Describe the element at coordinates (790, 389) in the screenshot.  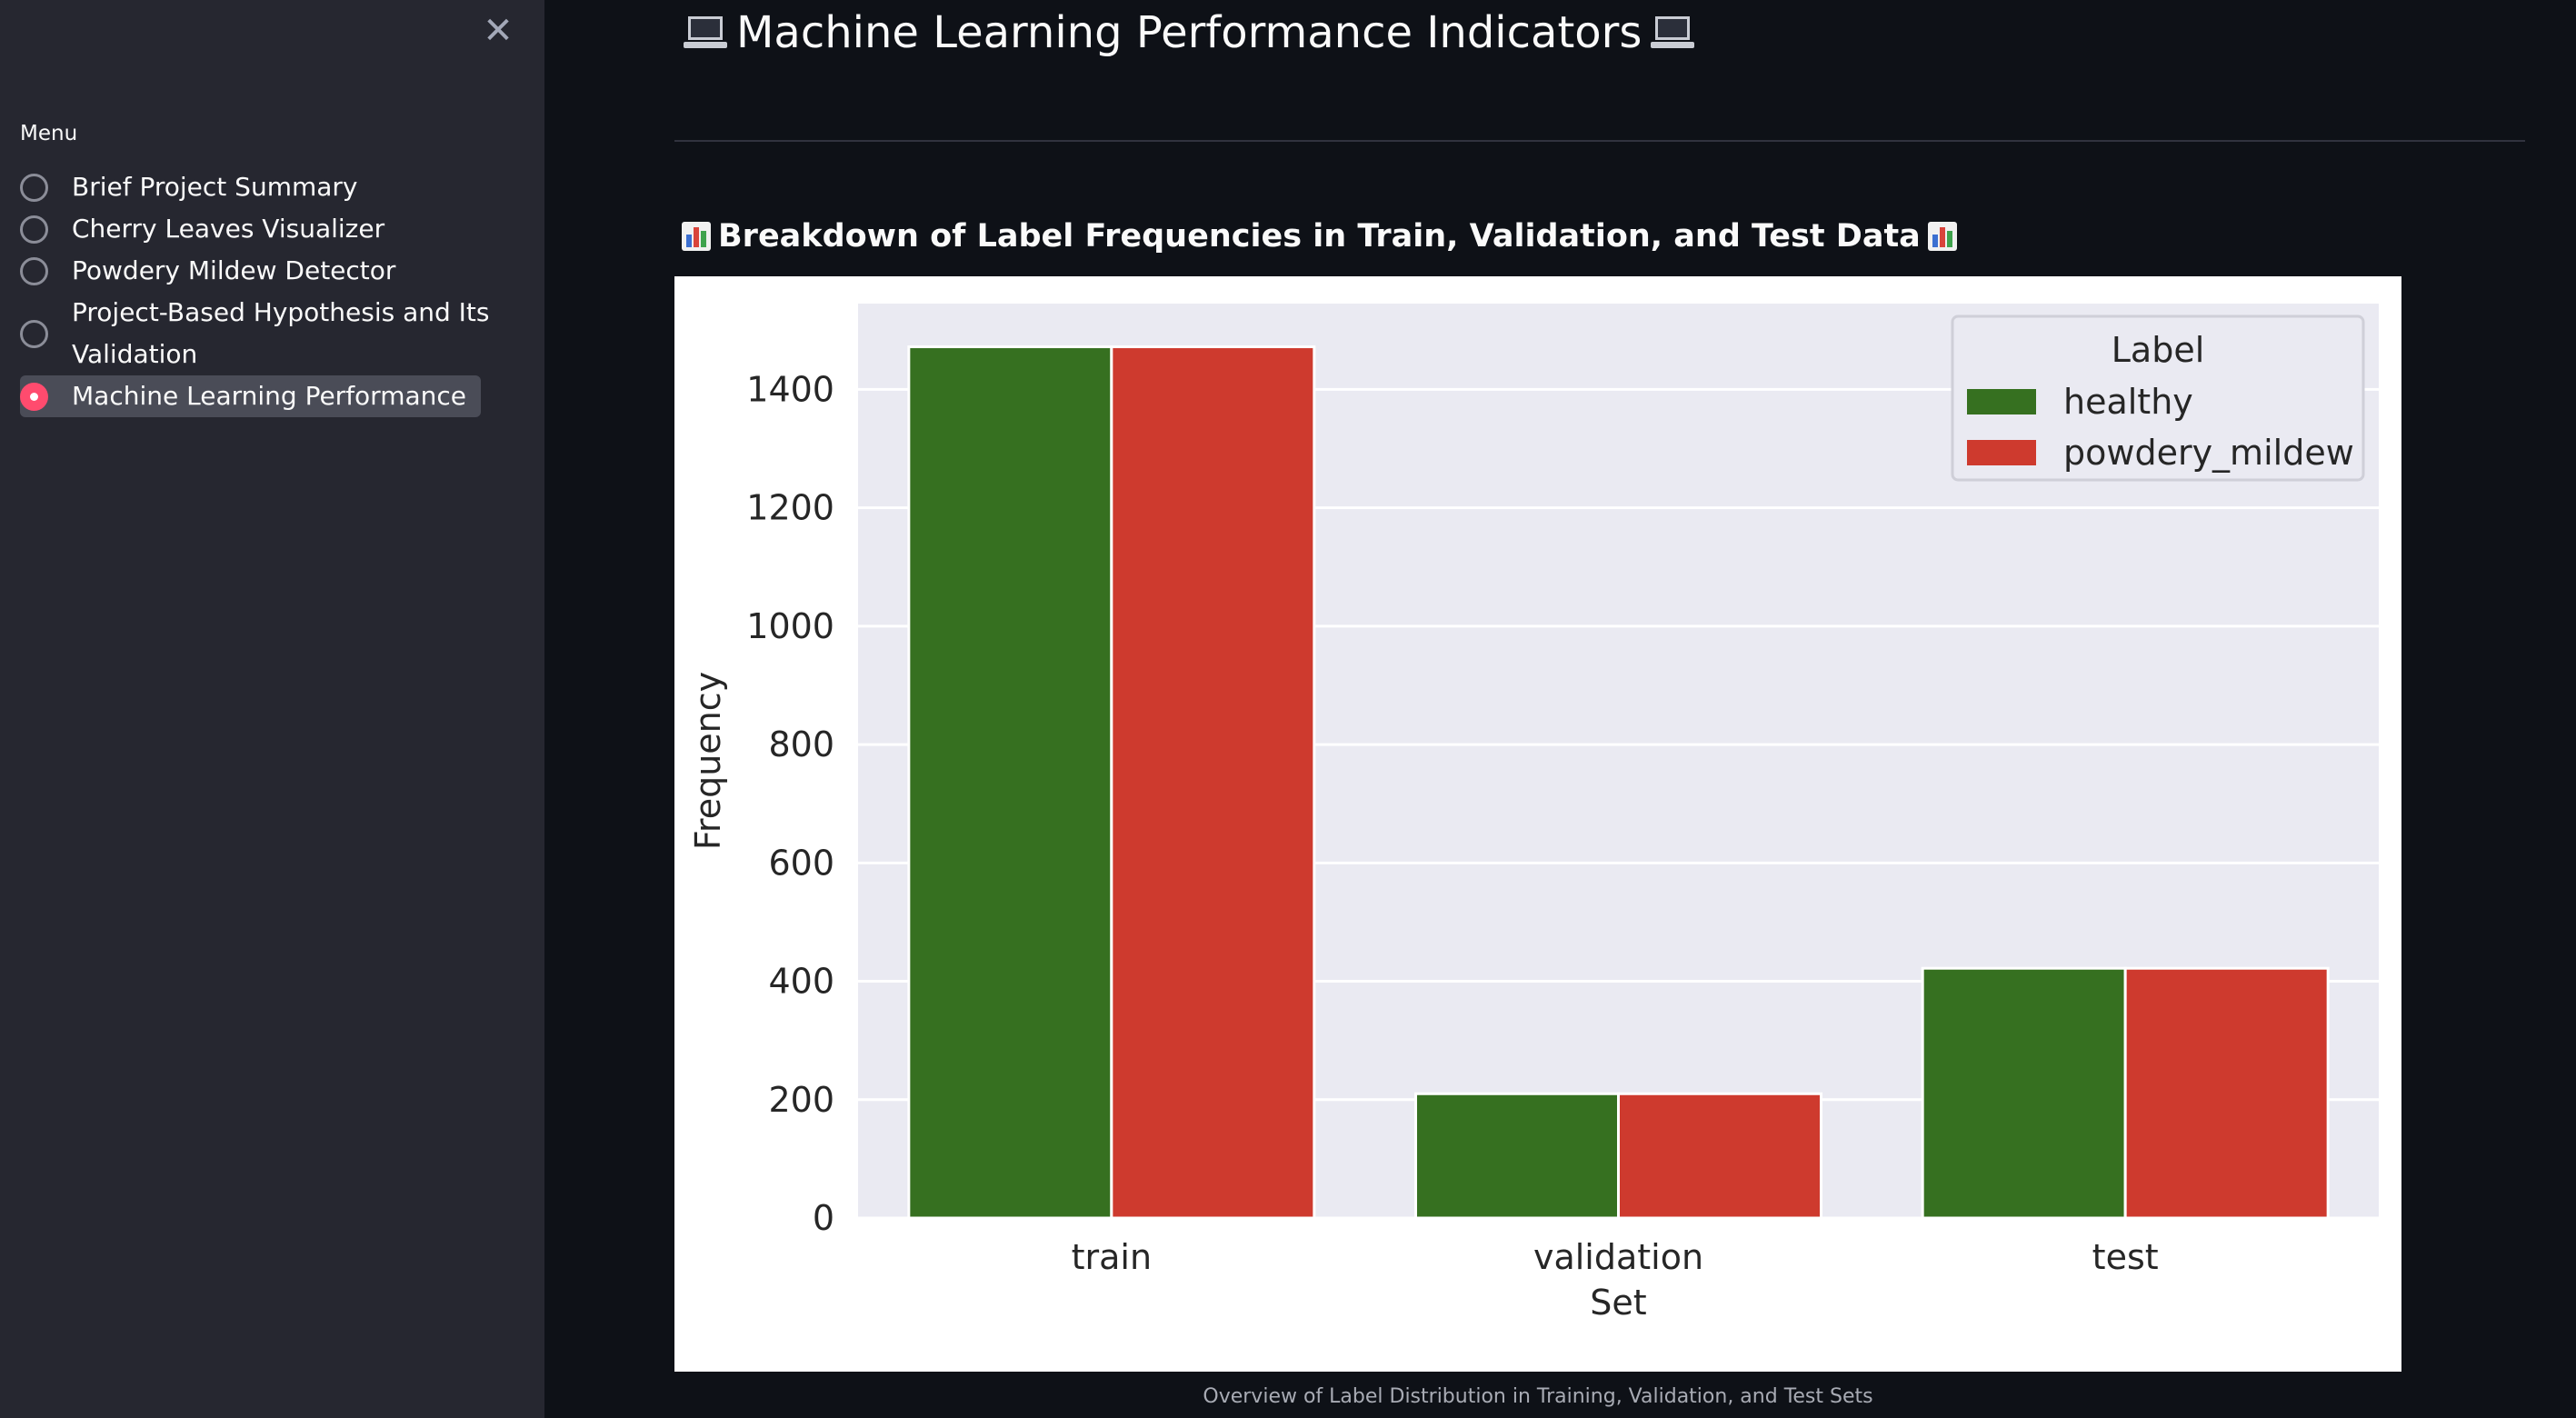
I see `y-tick-label: 1400` at that location.